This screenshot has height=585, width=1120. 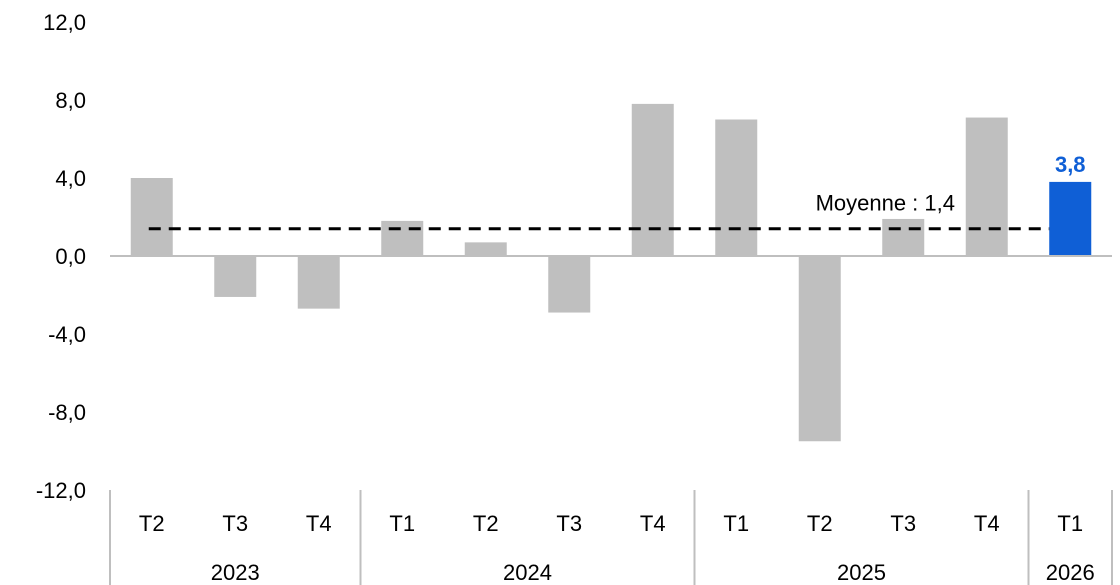 I want to click on y-tick-label: 4,0, so click(x=70, y=178).